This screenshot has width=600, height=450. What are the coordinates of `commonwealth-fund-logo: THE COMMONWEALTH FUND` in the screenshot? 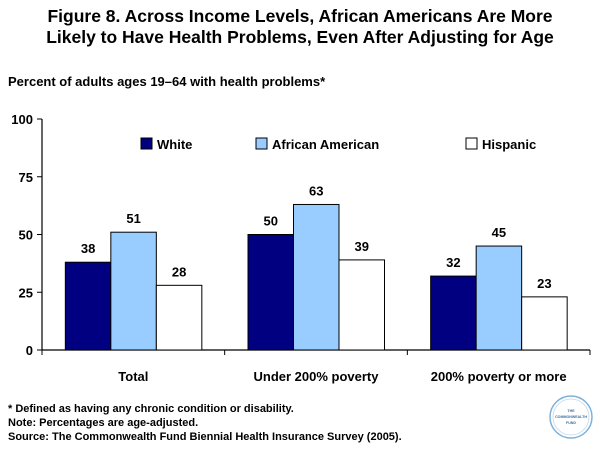 It's located at (571, 417).